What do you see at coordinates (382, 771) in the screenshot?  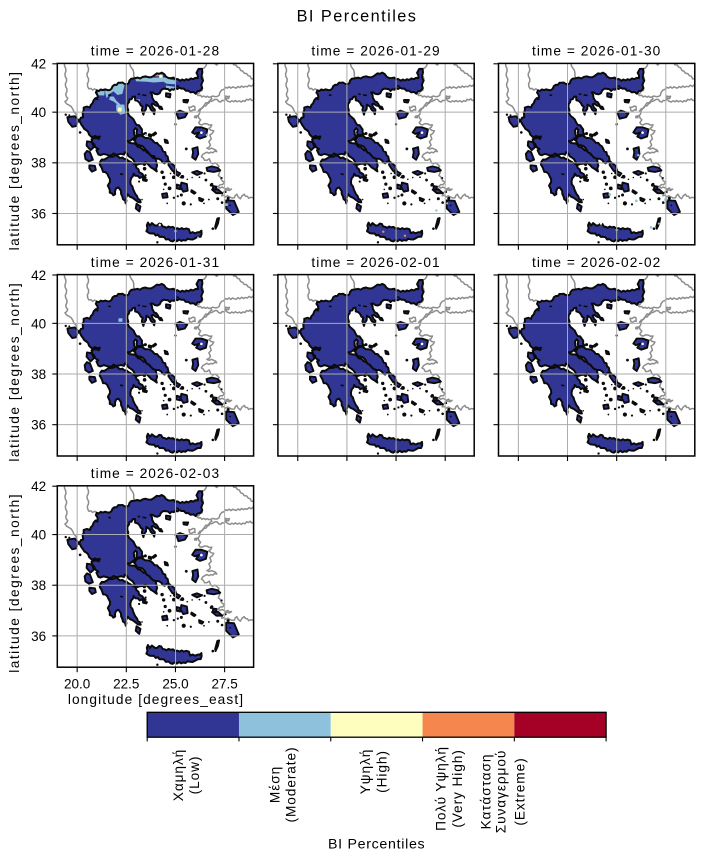 I see `svg-text: (High)` at bounding box center [382, 771].